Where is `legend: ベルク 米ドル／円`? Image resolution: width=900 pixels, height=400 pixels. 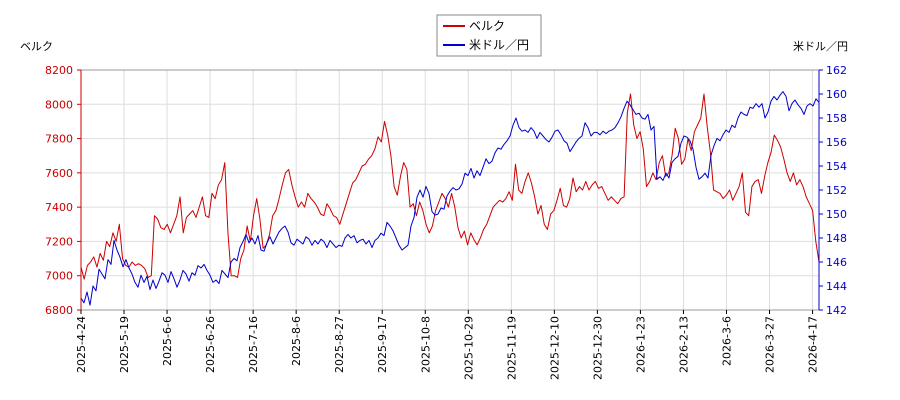
legend: ベルク 米ドル／円 is located at coordinates (489, 35).